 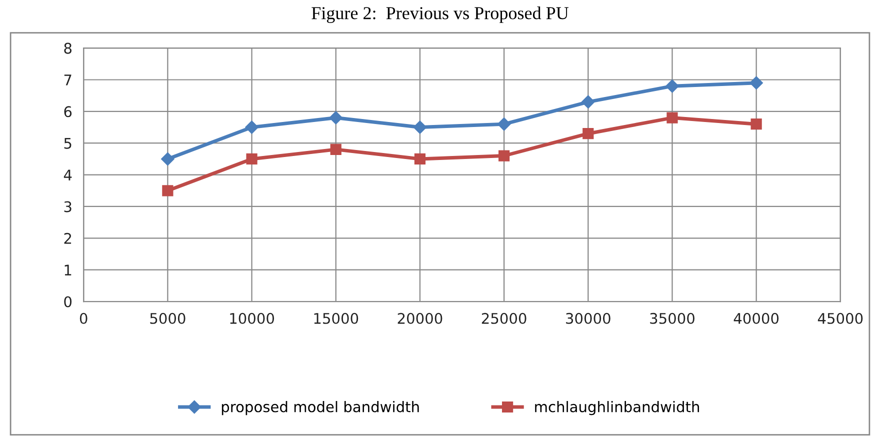 What do you see at coordinates (168, 318) in the screenshot?
I see `x-tick-label: 5000` at bounding box center [168, 318].